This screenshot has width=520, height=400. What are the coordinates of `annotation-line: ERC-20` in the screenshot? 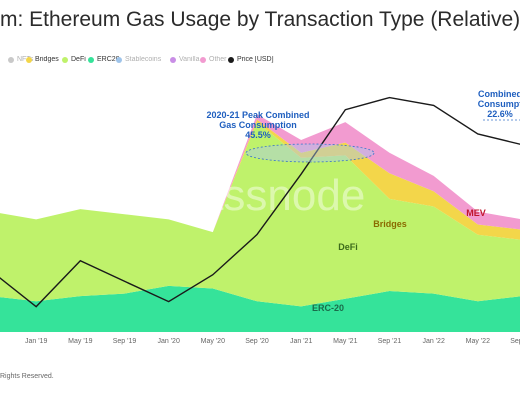 It's located at (328, 308).